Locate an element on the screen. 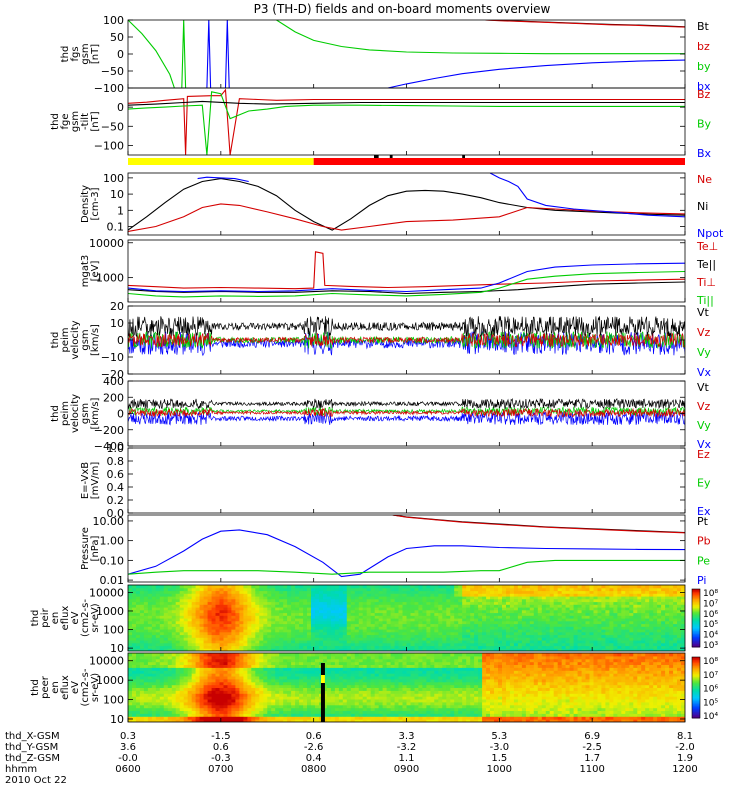  legend-entry: Vt is located at coordinates (703, 387).